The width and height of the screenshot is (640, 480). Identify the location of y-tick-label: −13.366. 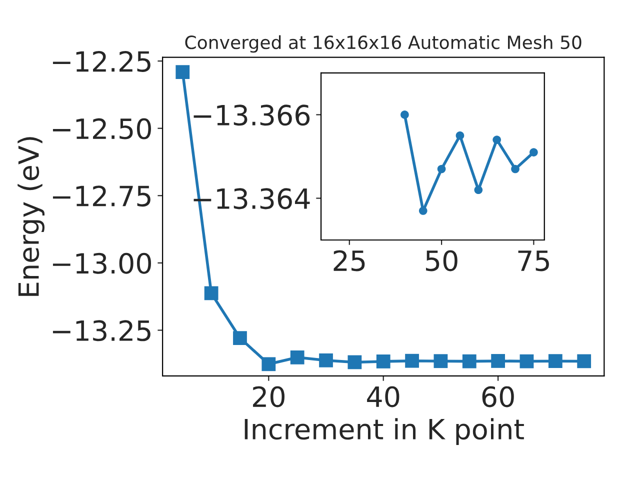
(252, 115).